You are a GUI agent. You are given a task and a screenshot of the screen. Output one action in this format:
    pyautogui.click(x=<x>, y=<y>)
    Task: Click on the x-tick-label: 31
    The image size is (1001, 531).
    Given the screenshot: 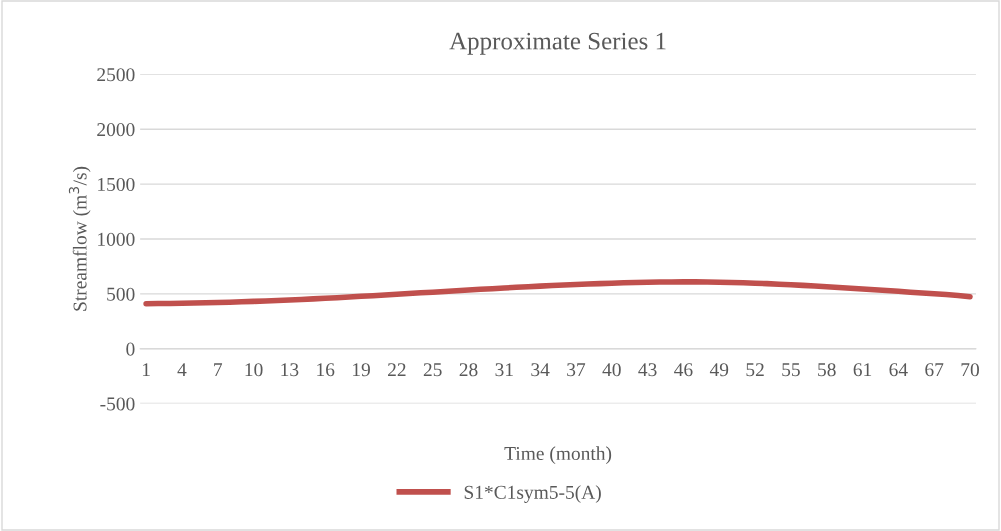 What is the action you would take?
    pyautogui.click(x=504, y=370)
    